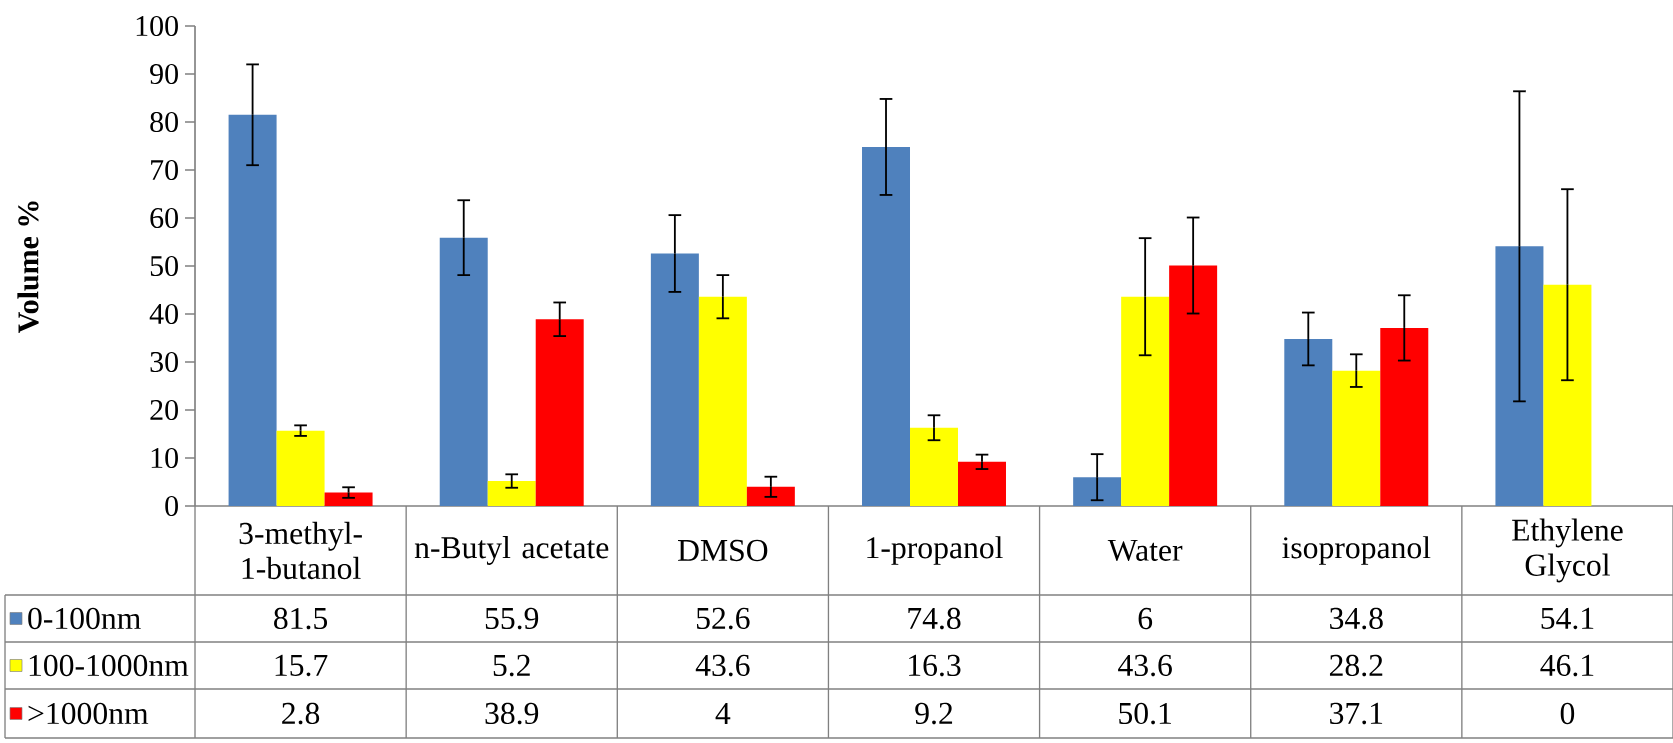 The height and width of the screenshot is (743, 1673). Describe the element at coordinates (88, 713) in the screenshot. I see `legend-label: >1000nm` at that location.